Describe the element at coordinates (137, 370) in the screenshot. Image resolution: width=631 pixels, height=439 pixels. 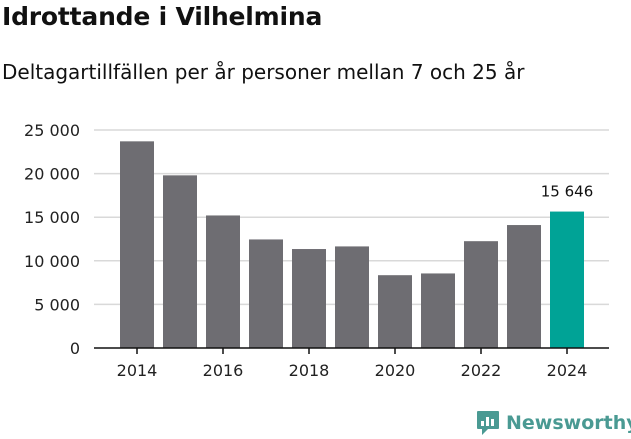
I see `x-tick-label: 2014` at that location.